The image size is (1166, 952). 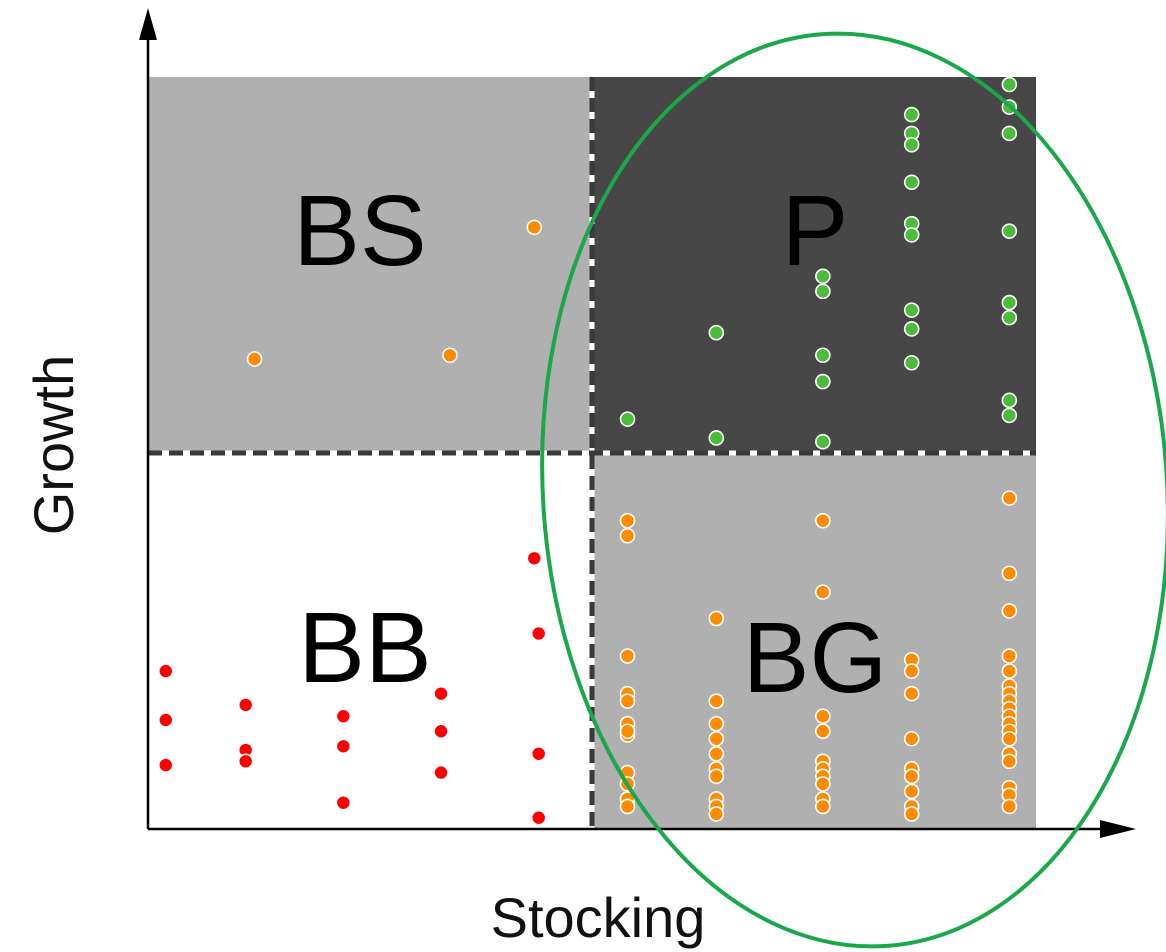 What do you see at coordinates (815, 231) in the screenshot?
I see `quadrant-label-p: P` at bounding box center [815, 231].